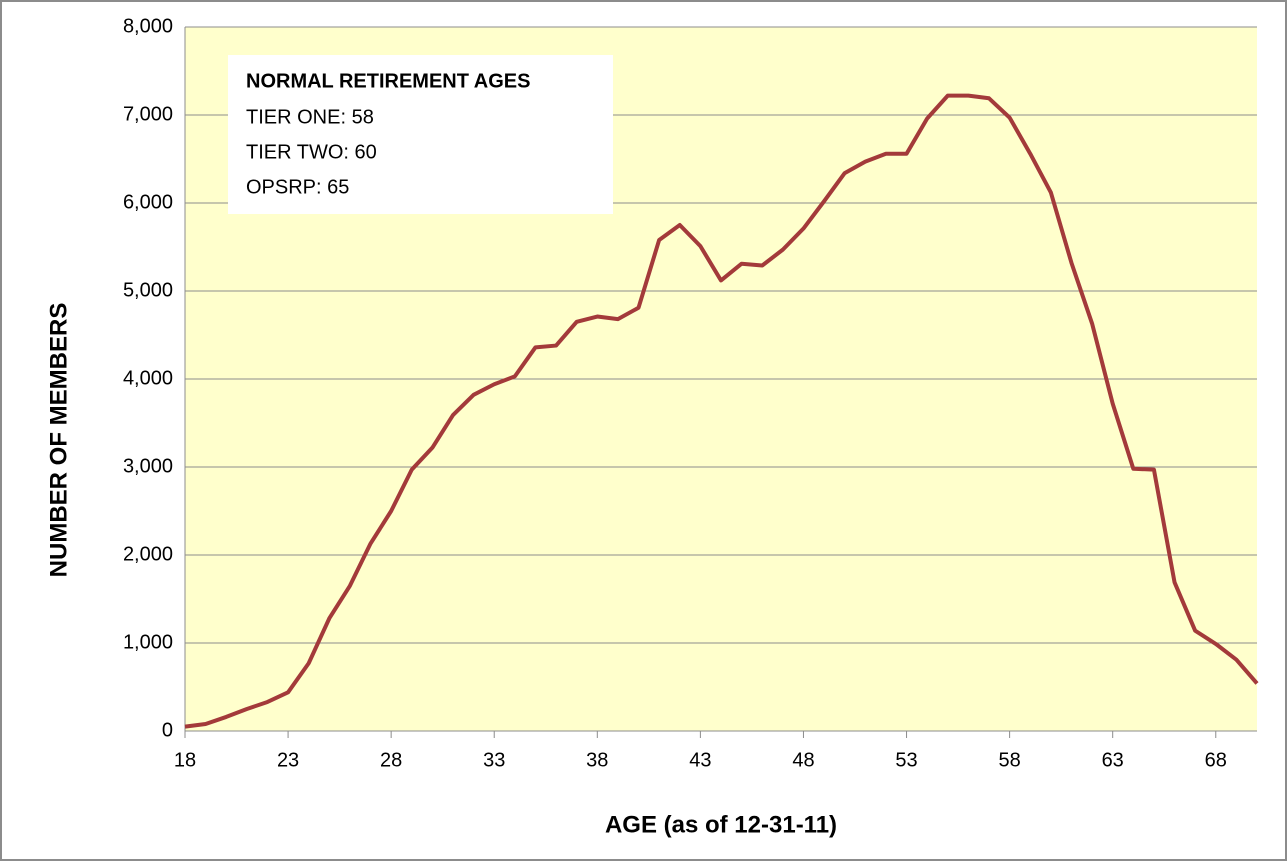  What do you see at coordinates (700, 760) in the screenshot?
I see `x-tick-label: 43` at bounding box center [700, 760].